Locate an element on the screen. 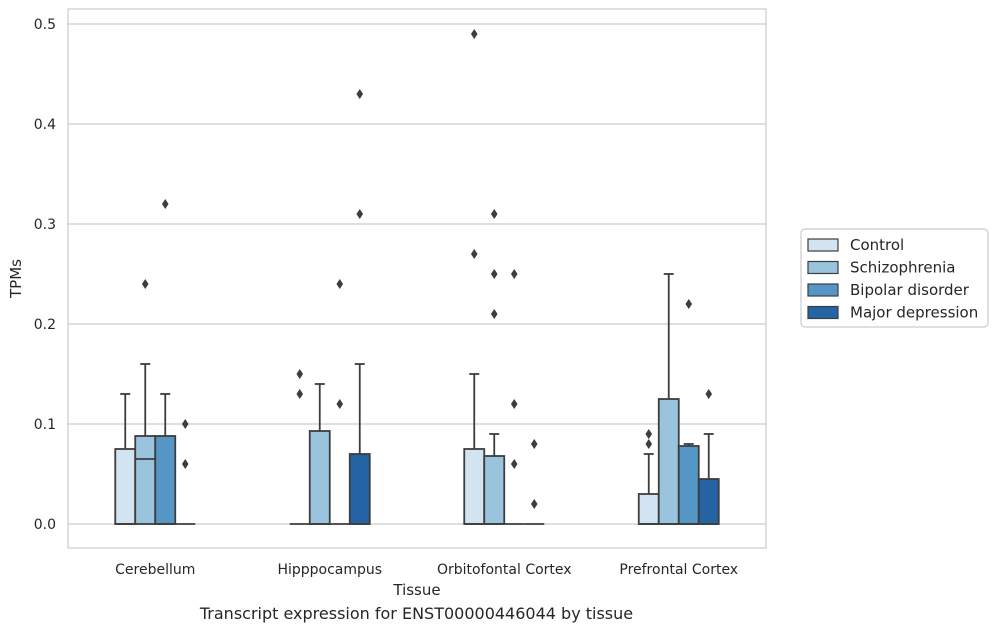 The width and height of the screenshot is (997, 634). legend-frame is located at coordinates (894, 278).